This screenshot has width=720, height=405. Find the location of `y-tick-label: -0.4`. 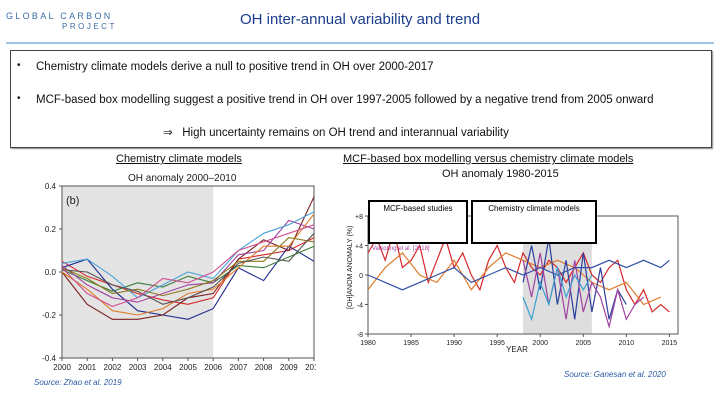

y-tick-label: -0.4 is located at coordinates (49, 358).